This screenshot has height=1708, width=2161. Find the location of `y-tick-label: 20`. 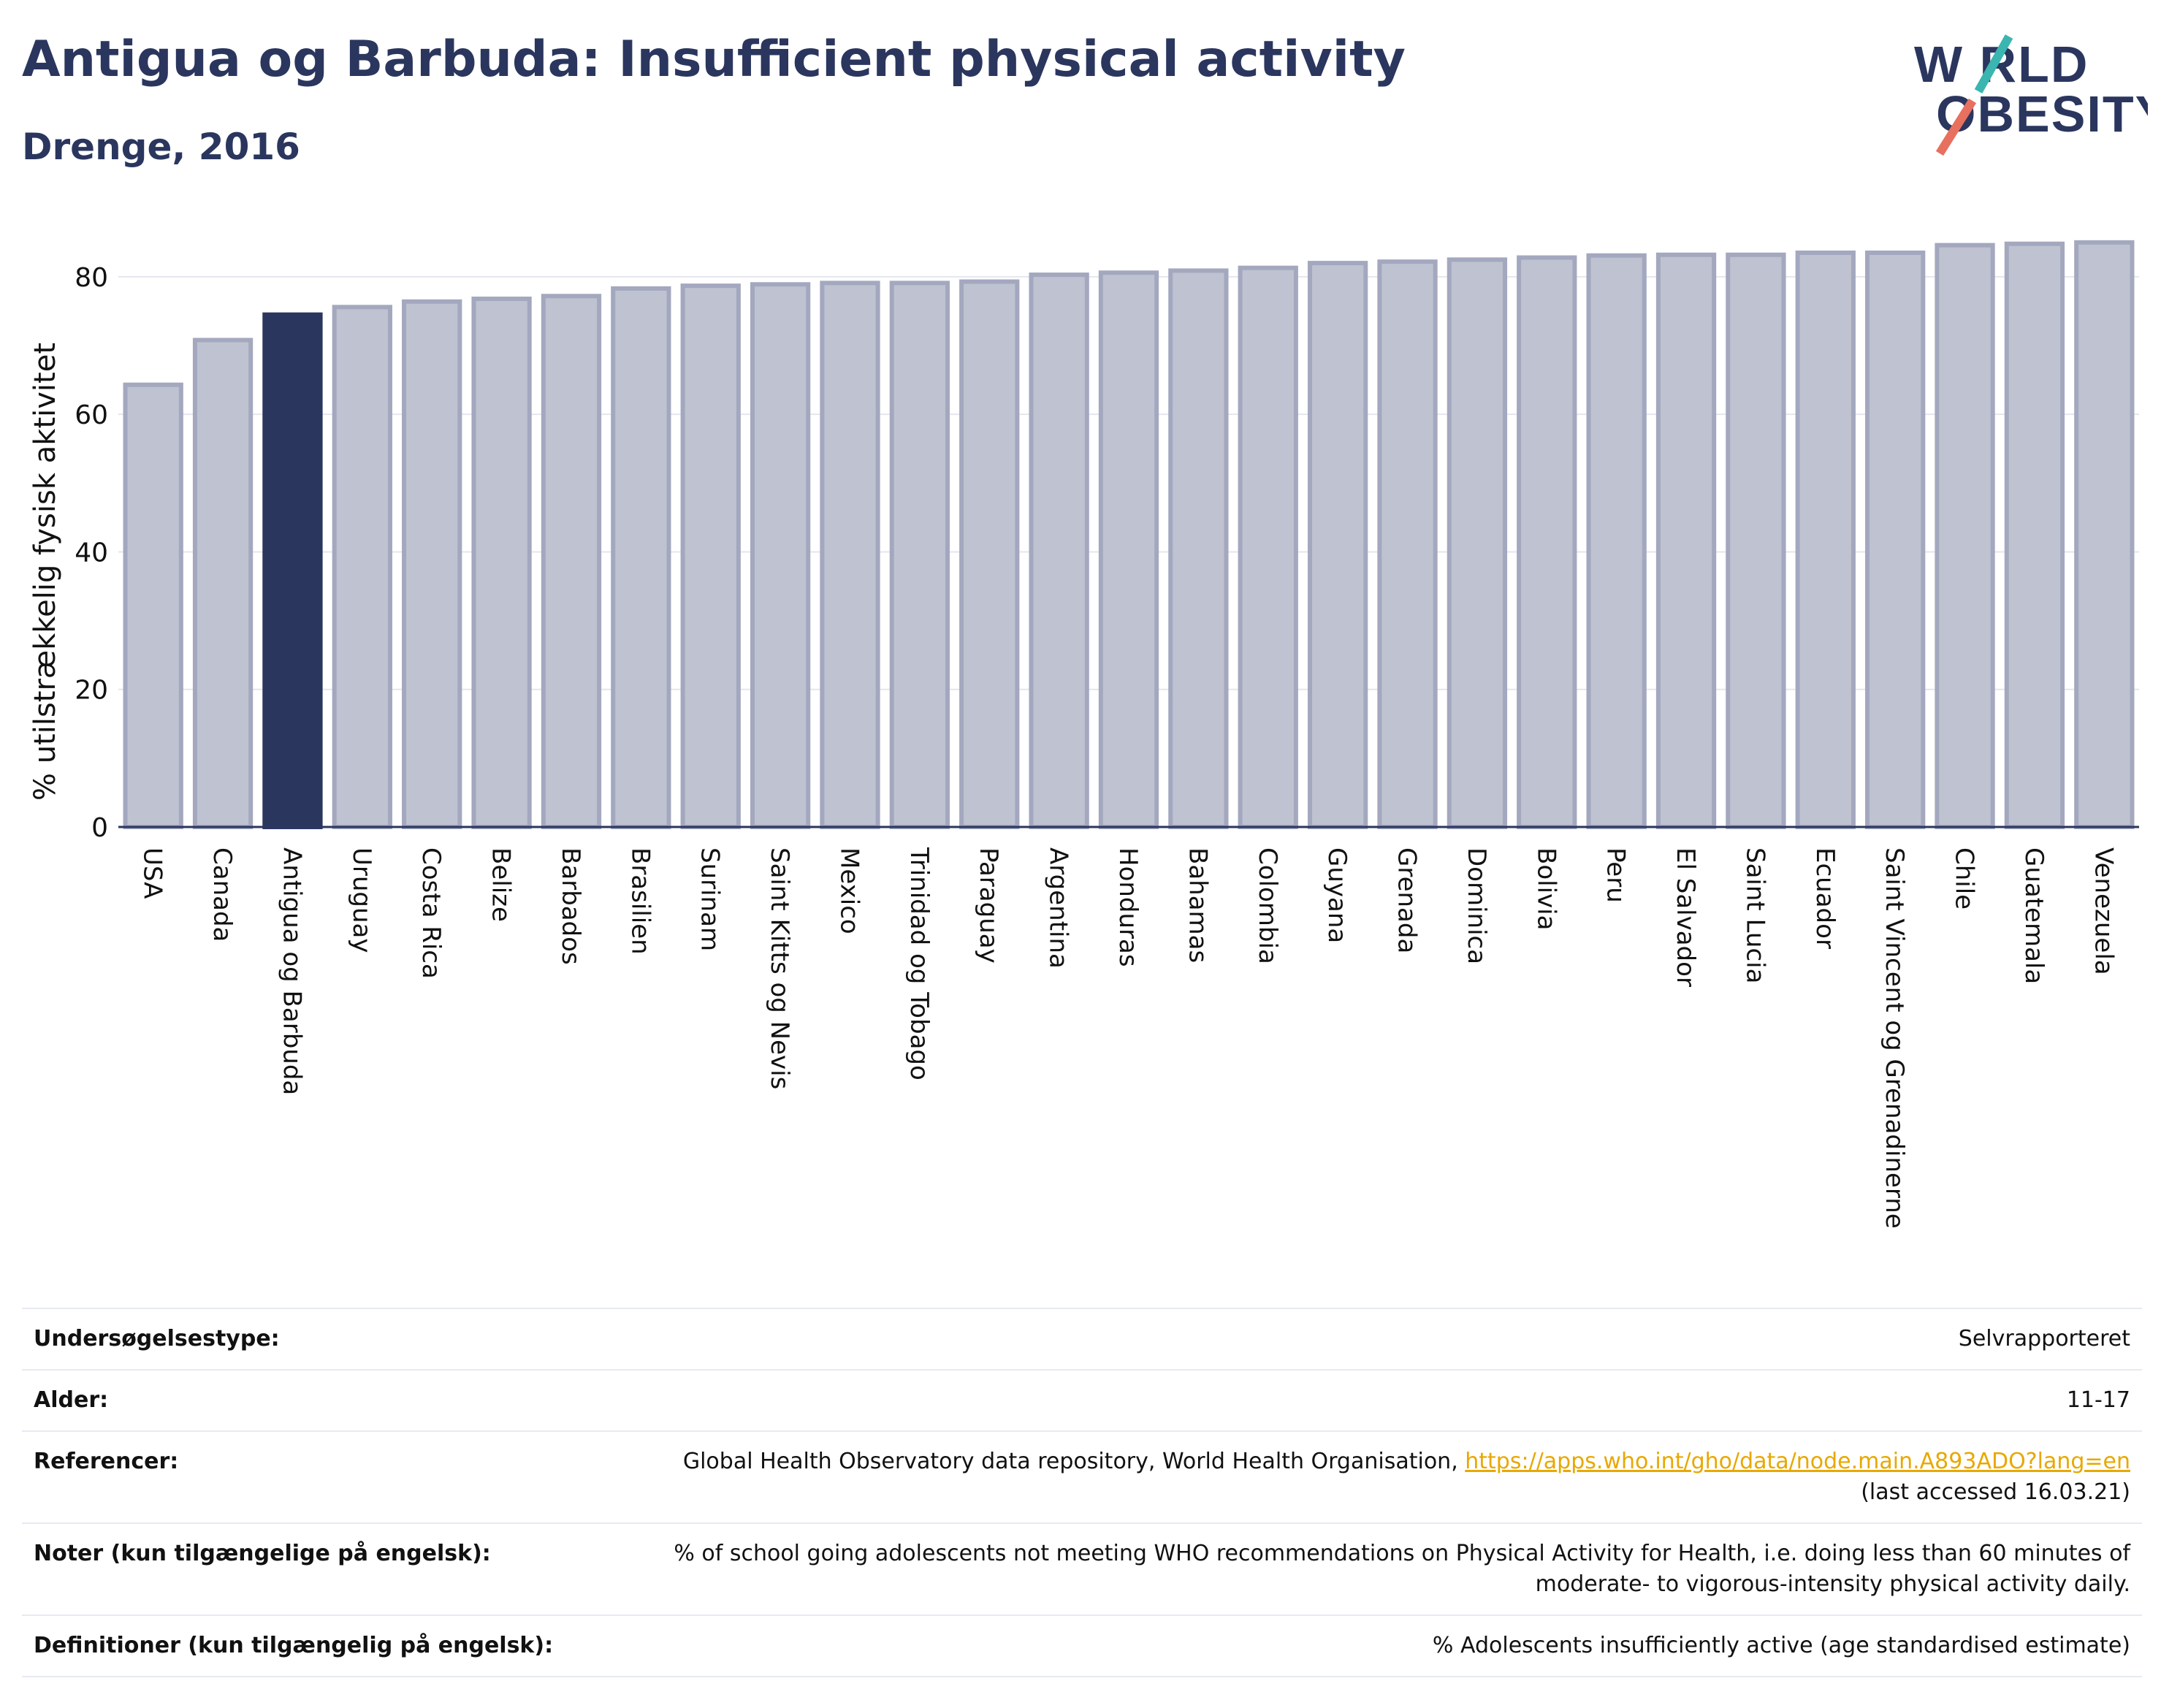

y-tick-label: 20 is located at coordinates (91, 691).